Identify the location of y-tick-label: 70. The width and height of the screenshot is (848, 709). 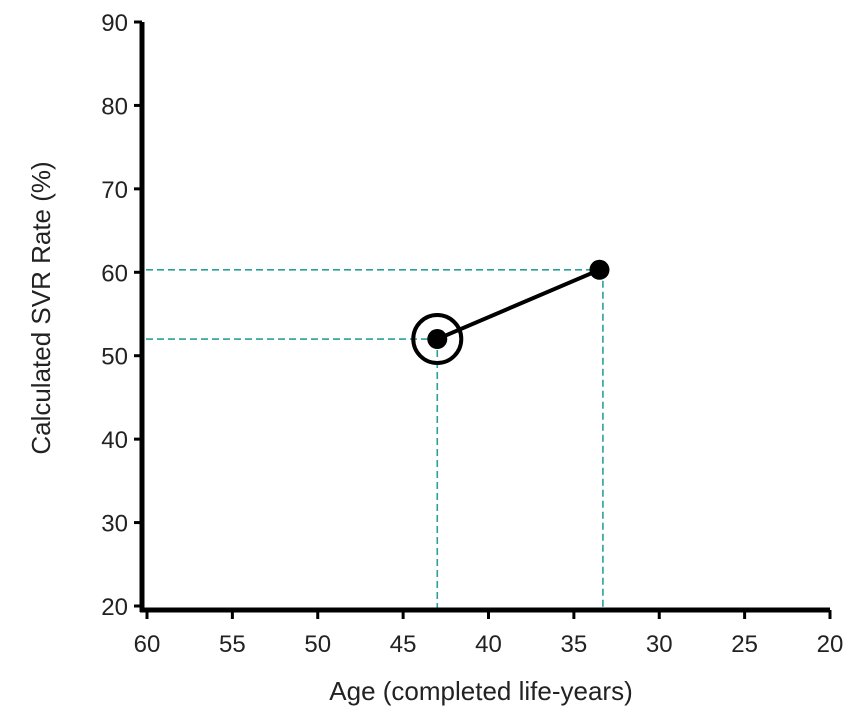
(114, 190).